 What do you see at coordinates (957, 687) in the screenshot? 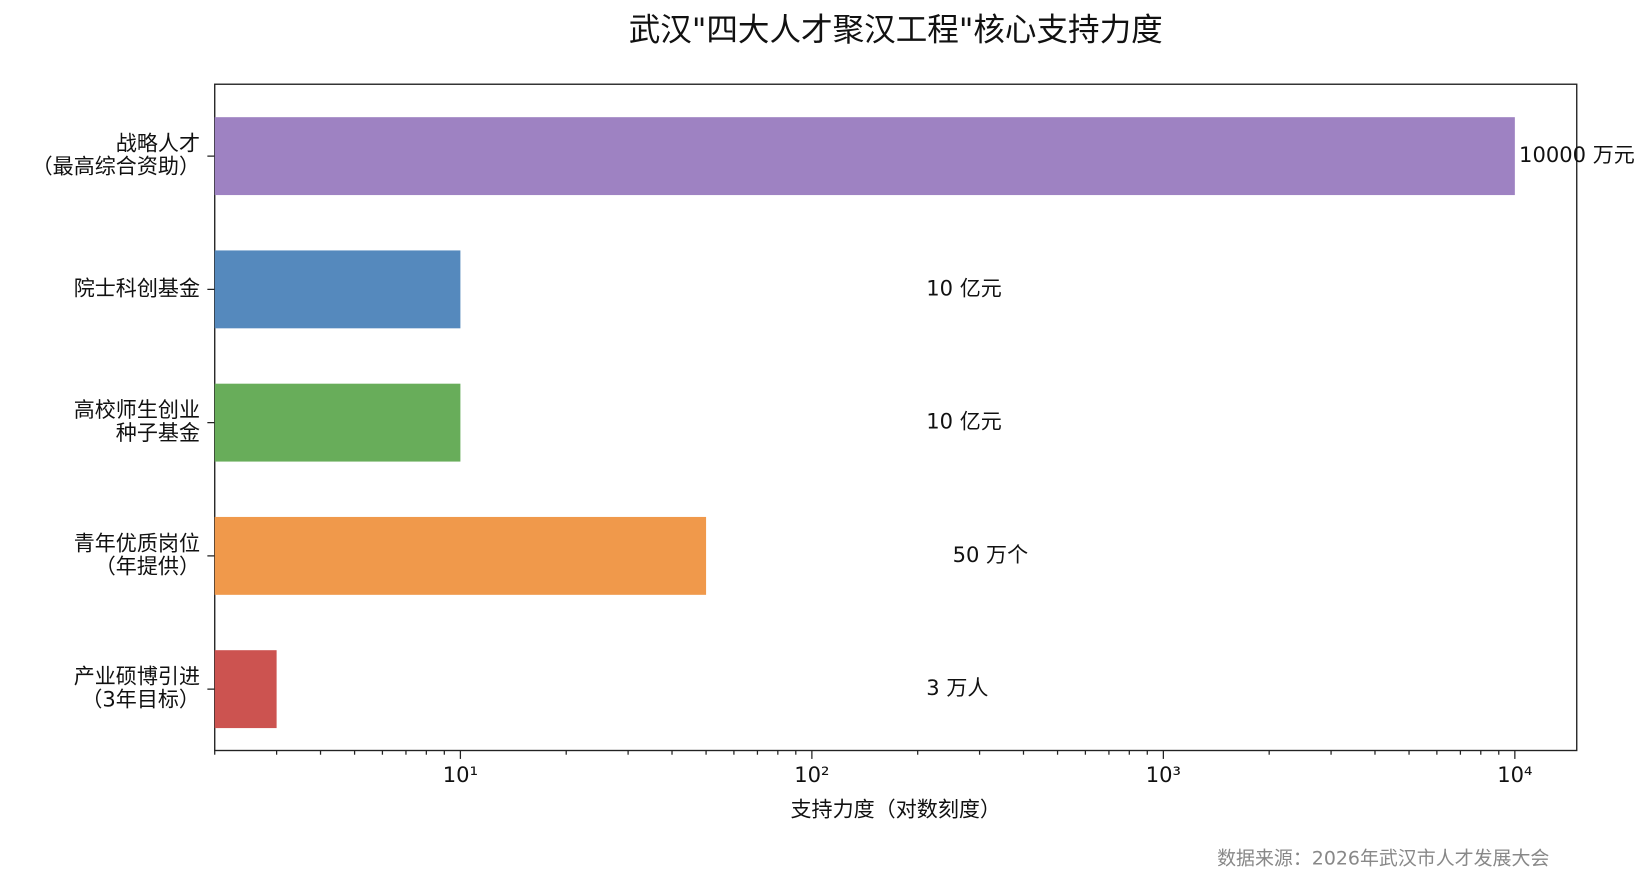
I see `value-label: 3 万人` at bounding box center [957, 687].